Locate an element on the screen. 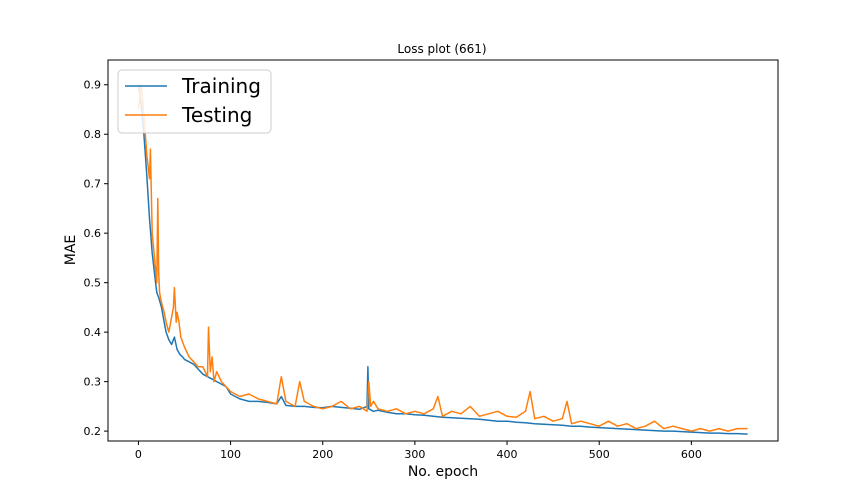  chart-title: Loss plot (661) is located at coordinates (441, 49).